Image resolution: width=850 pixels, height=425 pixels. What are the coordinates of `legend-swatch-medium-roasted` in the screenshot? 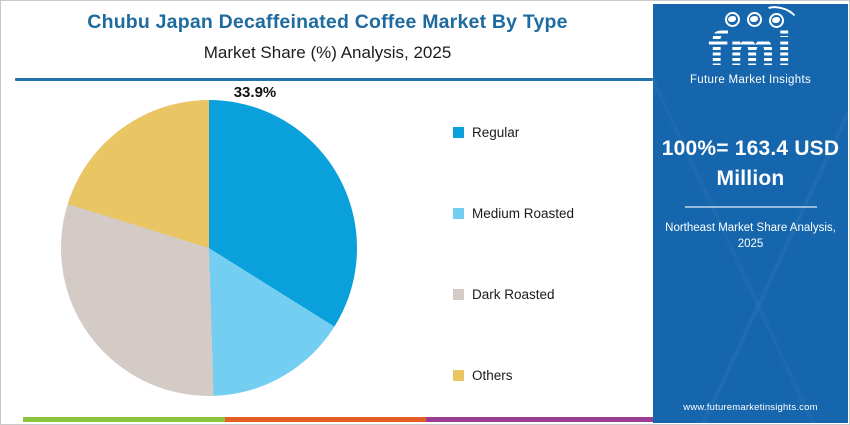 It's located at (458, 213).